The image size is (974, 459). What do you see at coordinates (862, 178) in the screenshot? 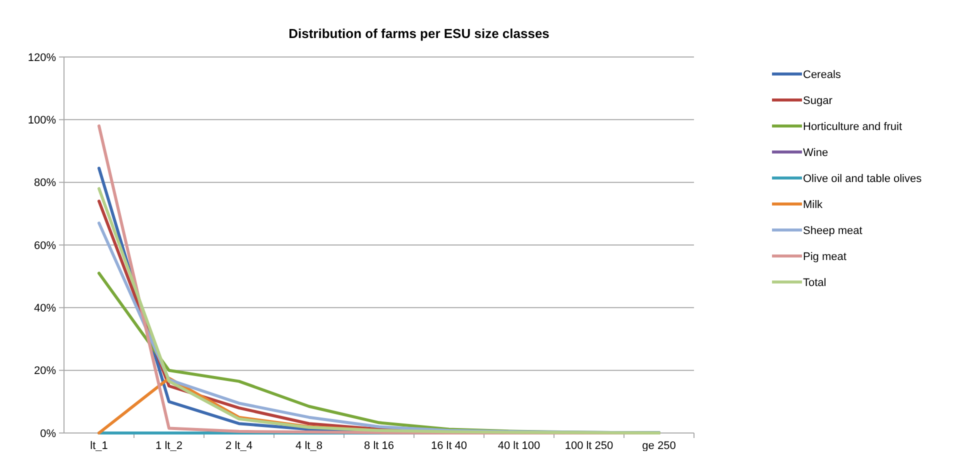
I see `legend-label: Olive oil and table olives` at bounding box center [862, 178].